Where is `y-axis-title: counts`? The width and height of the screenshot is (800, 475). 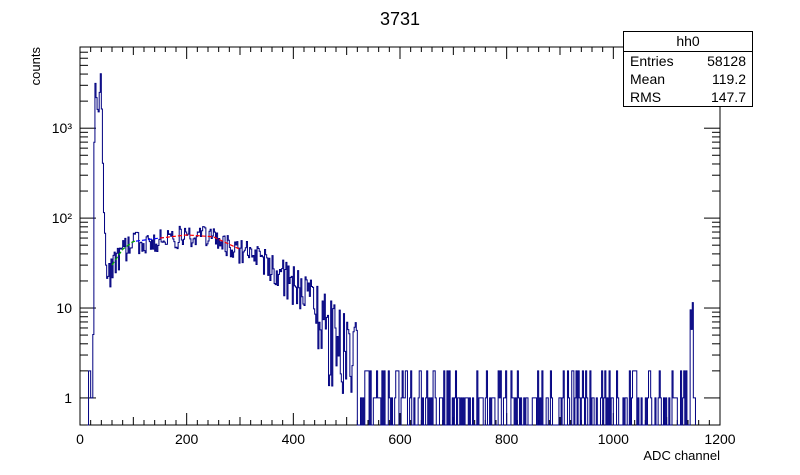
y-axis-title: counts is located at coordinates (35, 66).